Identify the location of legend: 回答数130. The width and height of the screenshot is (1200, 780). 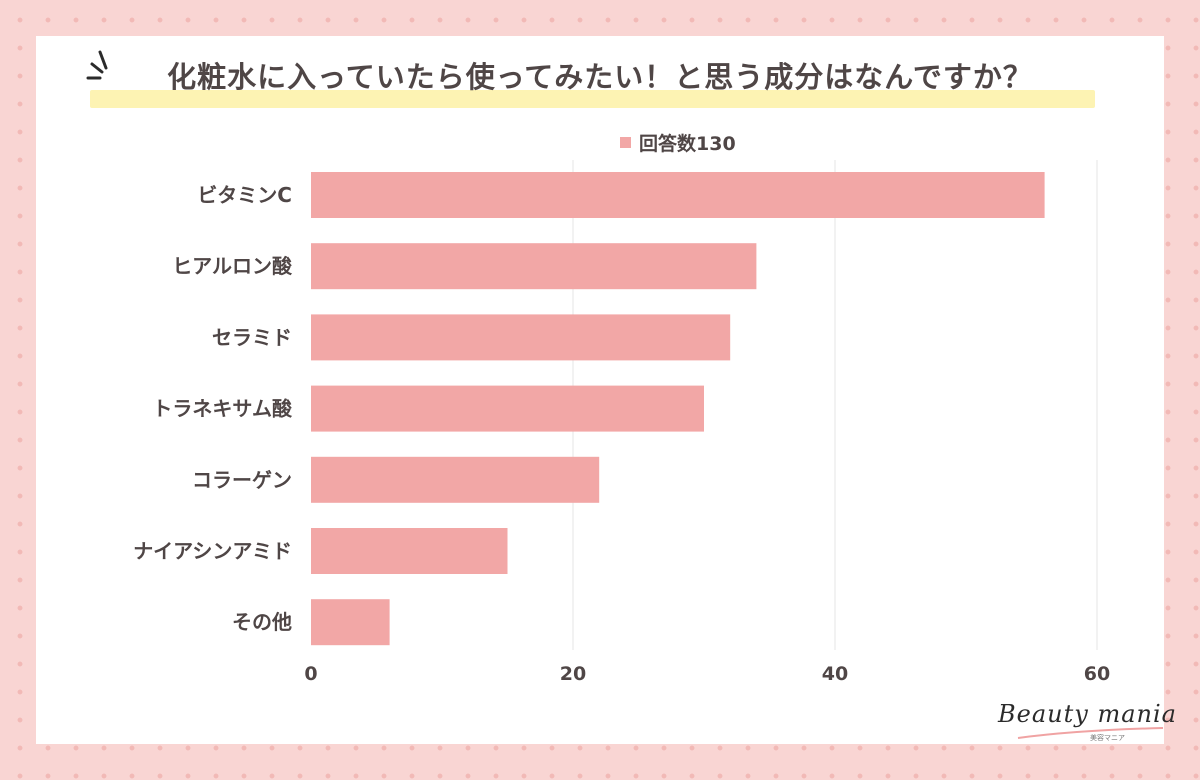
(678, 142).